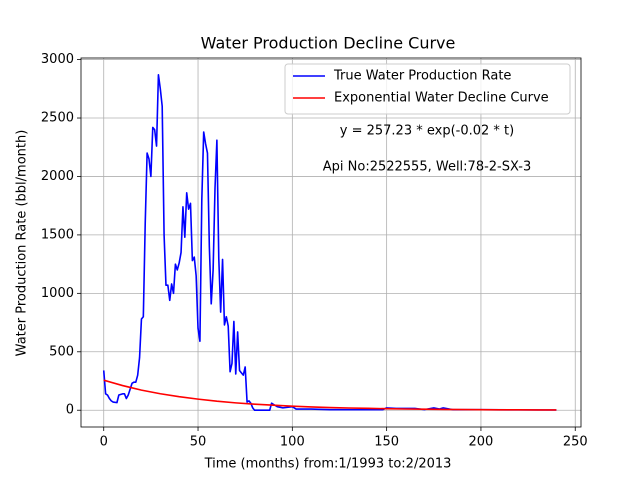 The height and width of the screenshot is (480, 640). Describe the element at coordinates (22, 243) in the screenshot. I see `y-axis-label: Water Production Rate (bbl/month)` at that location.